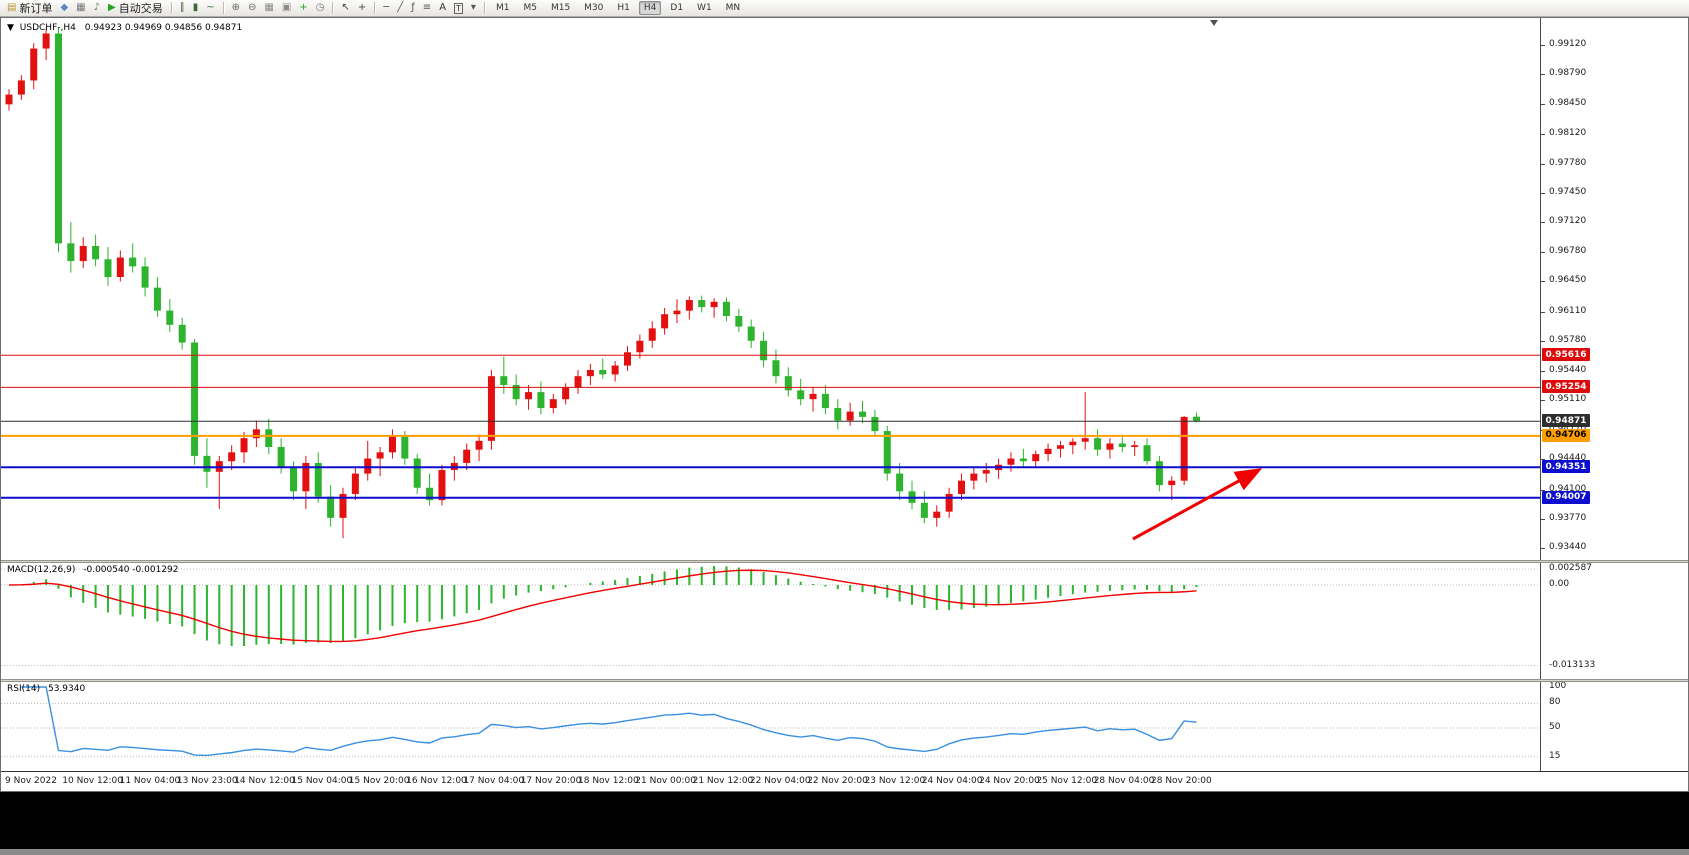 The width and height of the screenshot is (1689, 855). What do you see at coordinates (210, 8) in the screenshot?
I see `line-chart-type-button: ~` at bounding box center [210, 8].